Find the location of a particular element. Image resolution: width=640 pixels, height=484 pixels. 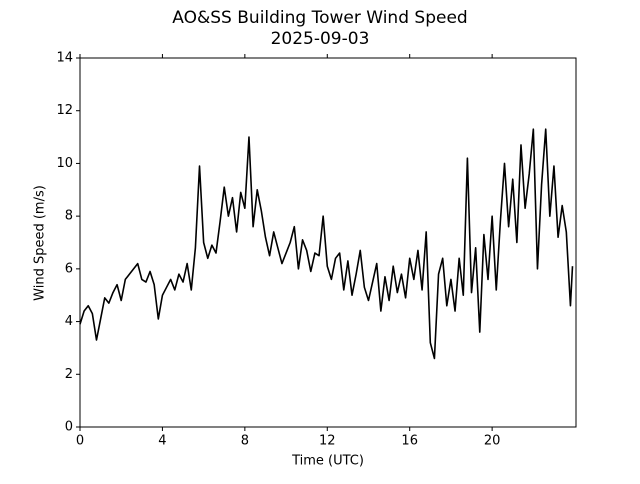

y-tick-label: 0 is located at coordinates (69, 427).